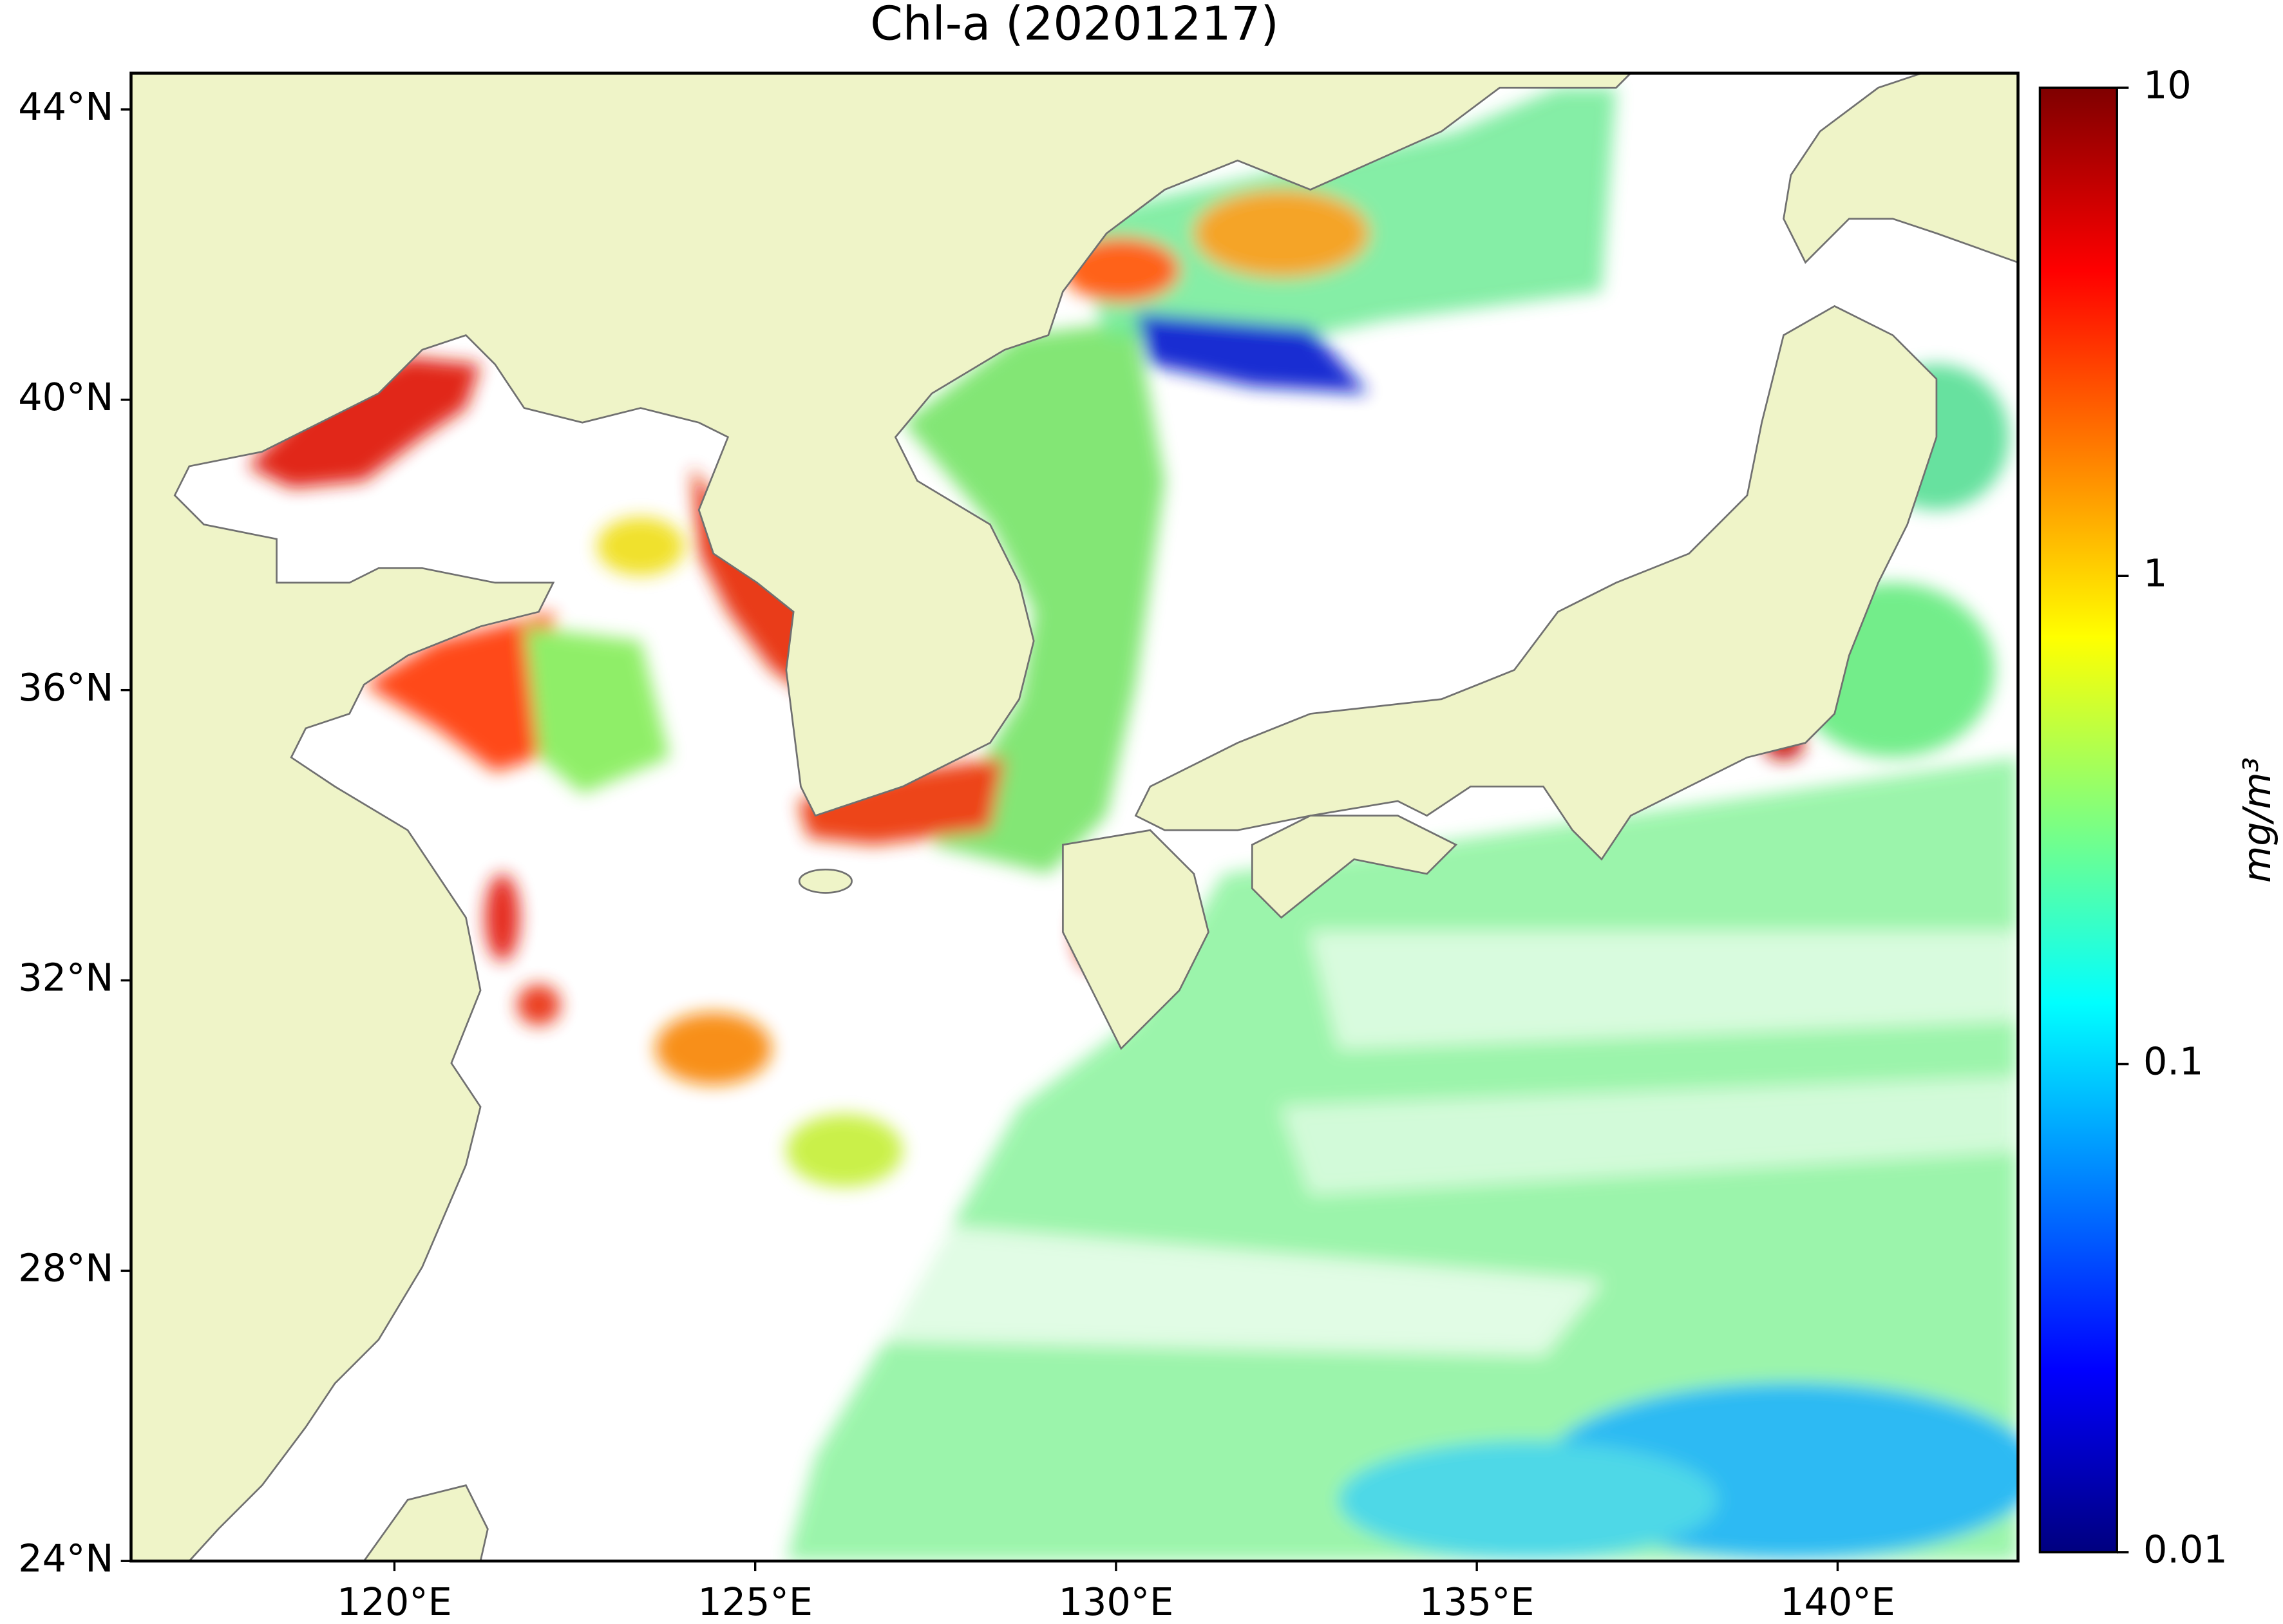 This screenshot has width=2283, height=1624. What do you see at coordinates (2173, 1061) in the screenshot?
I see `colorbar-tick-label: 0.1` at bounding box center [2173, 1061].